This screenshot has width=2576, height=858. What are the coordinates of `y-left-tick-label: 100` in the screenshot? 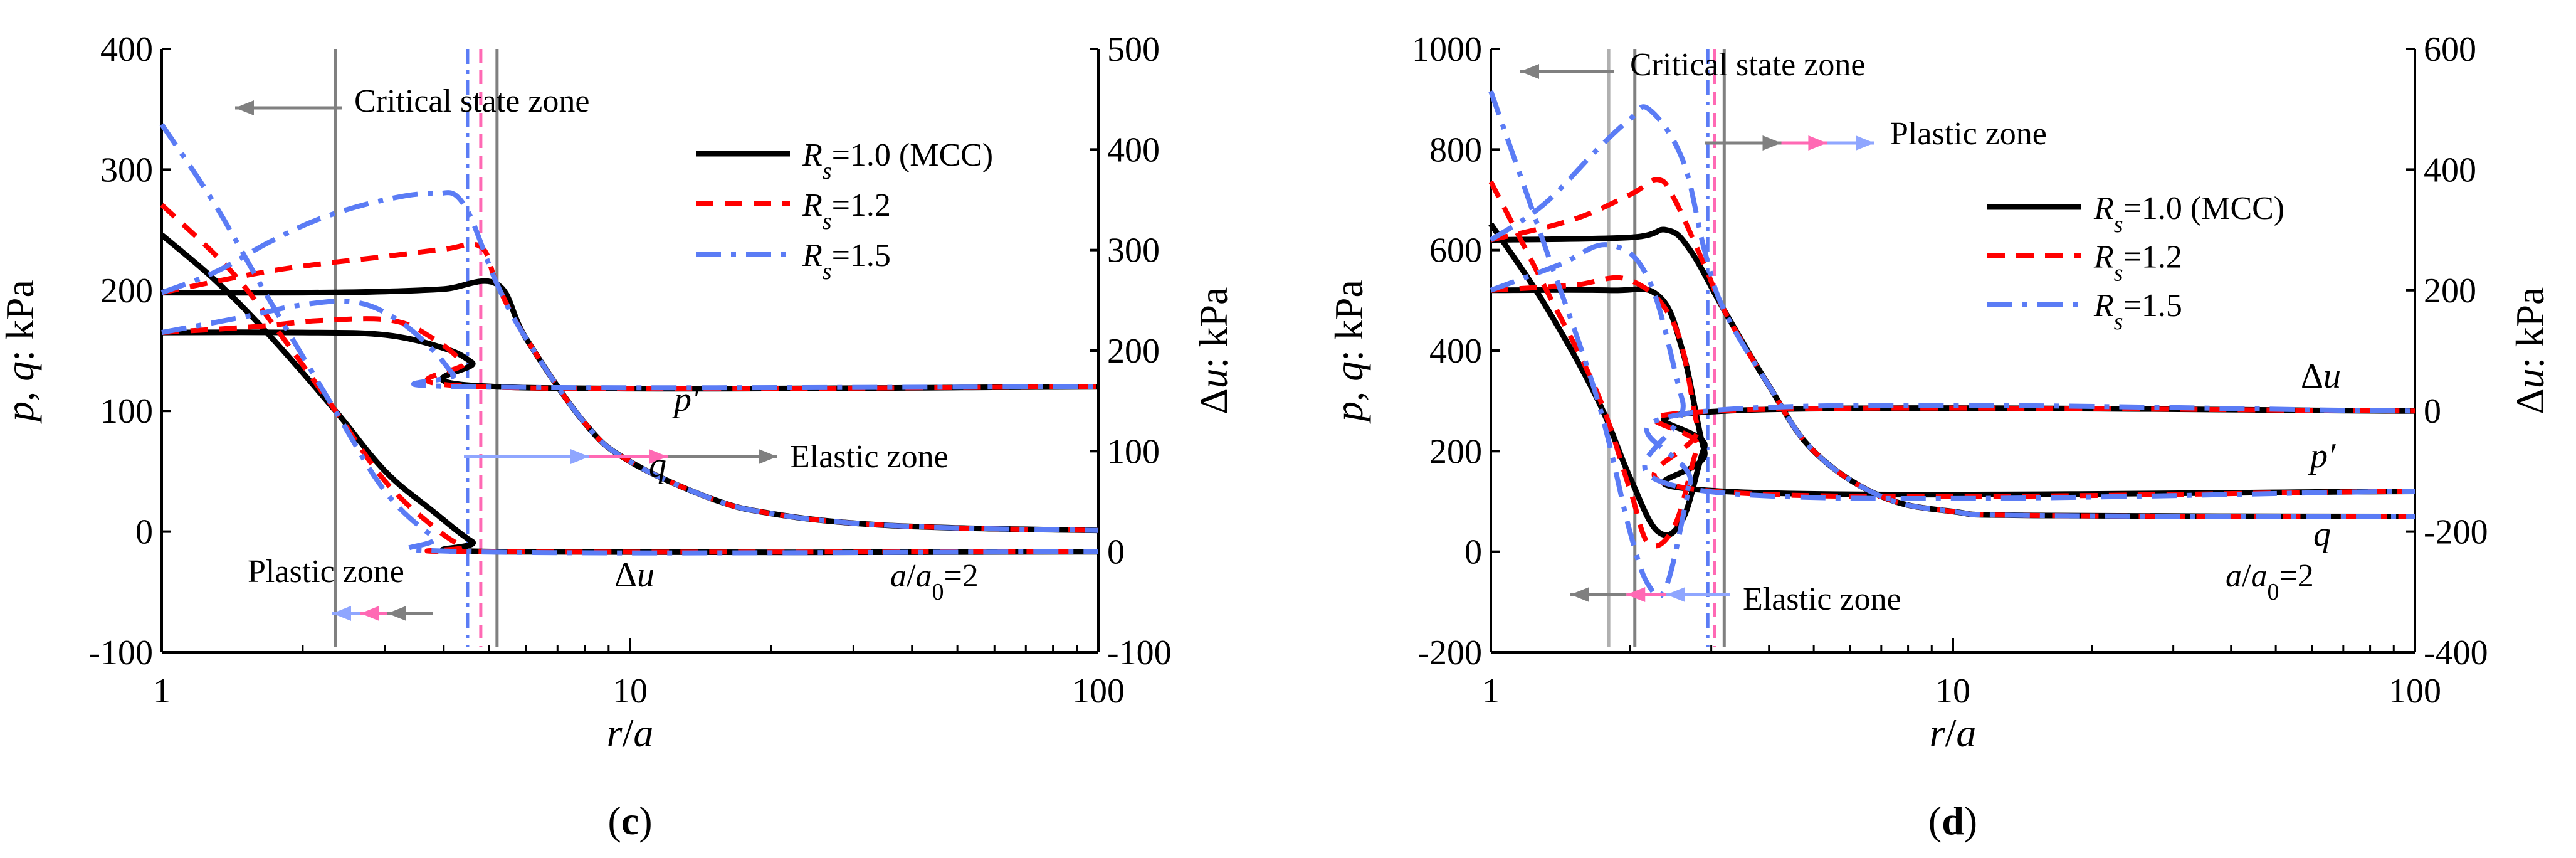 It's located at (127, 411).